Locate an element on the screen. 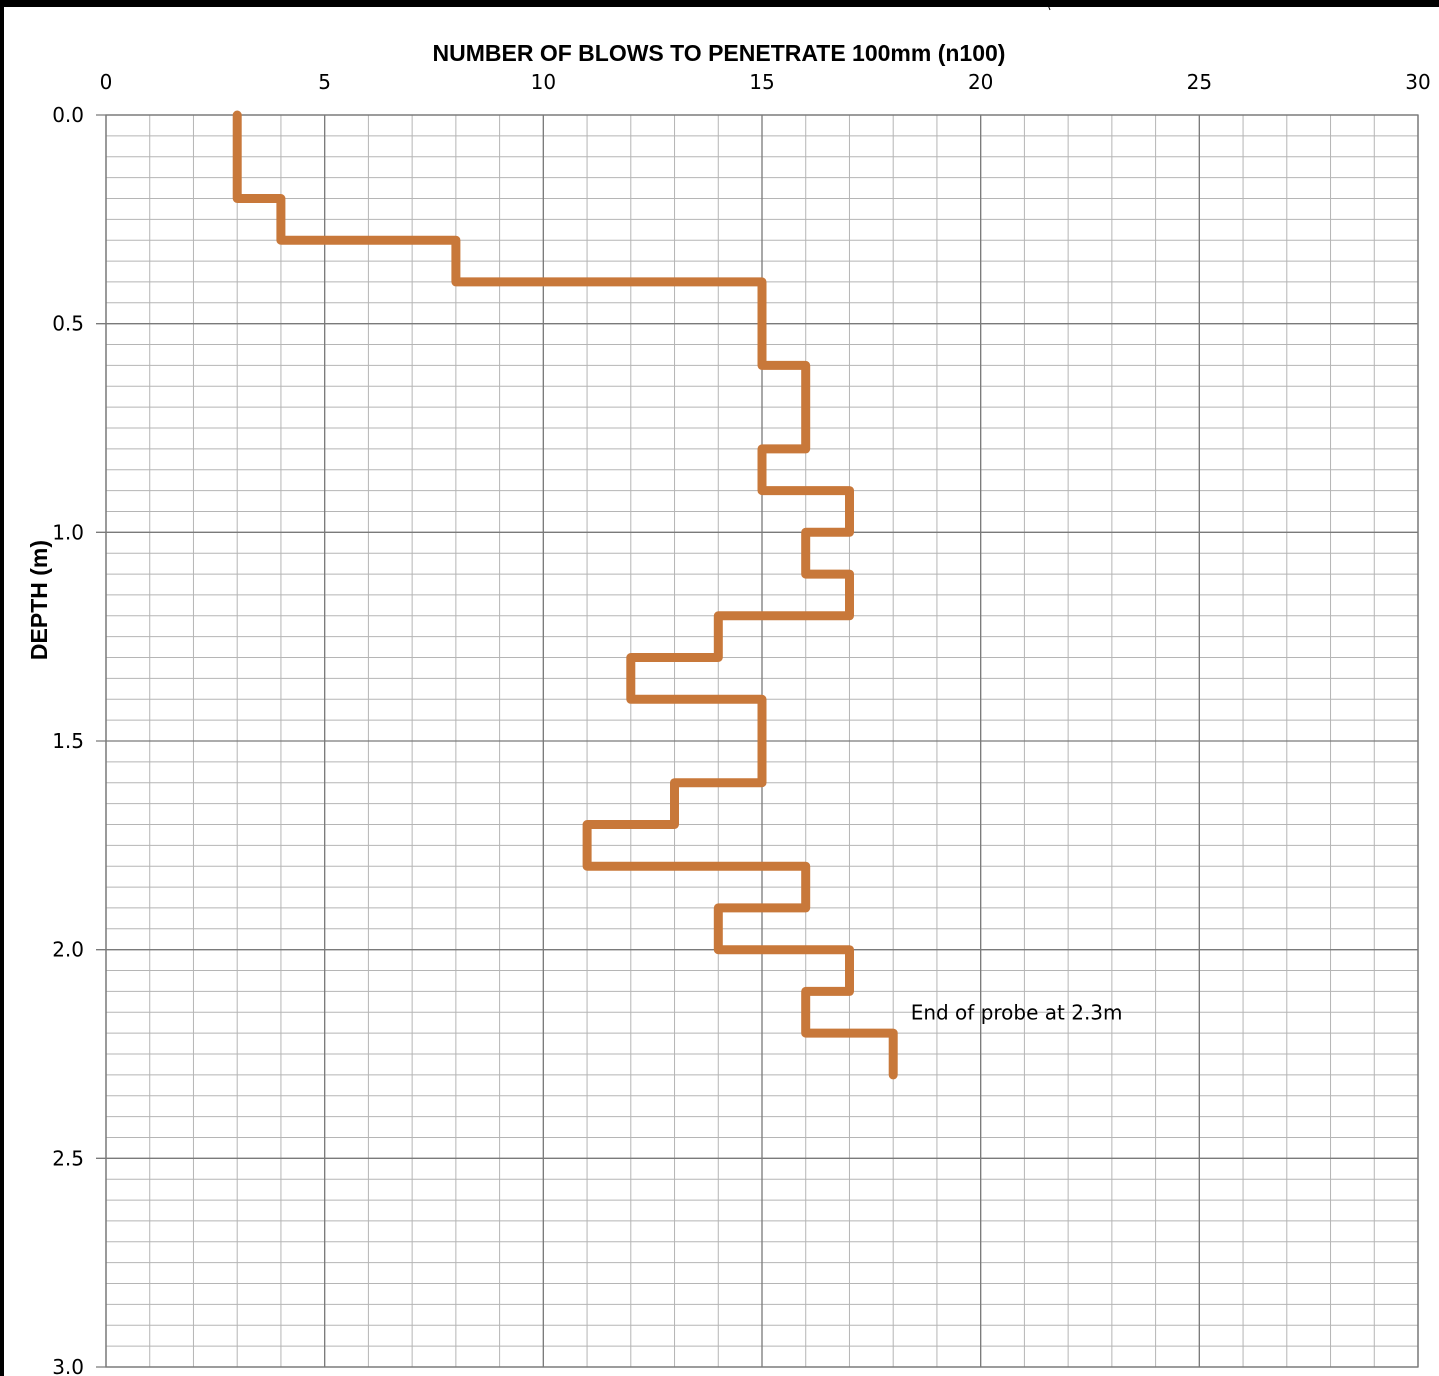 This screenshot has width=1439, height=1376. y-axis-title: DEPTH (m) is located at coordinates (39, 600).